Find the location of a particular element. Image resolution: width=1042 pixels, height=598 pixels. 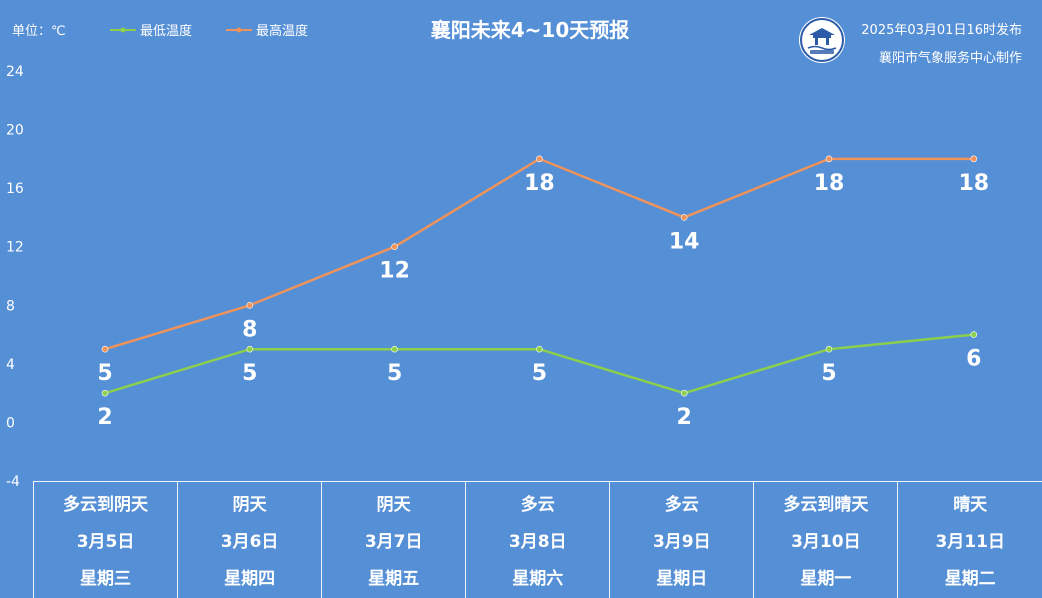

day-date: 3月6日 is located at coordinates (249, 542).